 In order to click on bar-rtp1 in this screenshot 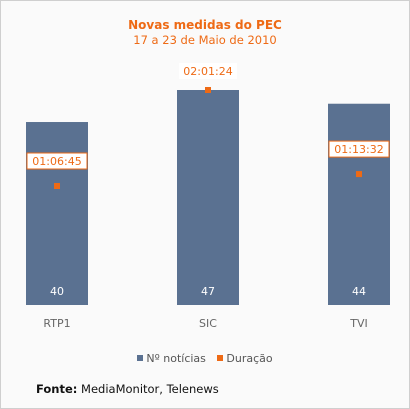, I will do `click(57, 214)`.